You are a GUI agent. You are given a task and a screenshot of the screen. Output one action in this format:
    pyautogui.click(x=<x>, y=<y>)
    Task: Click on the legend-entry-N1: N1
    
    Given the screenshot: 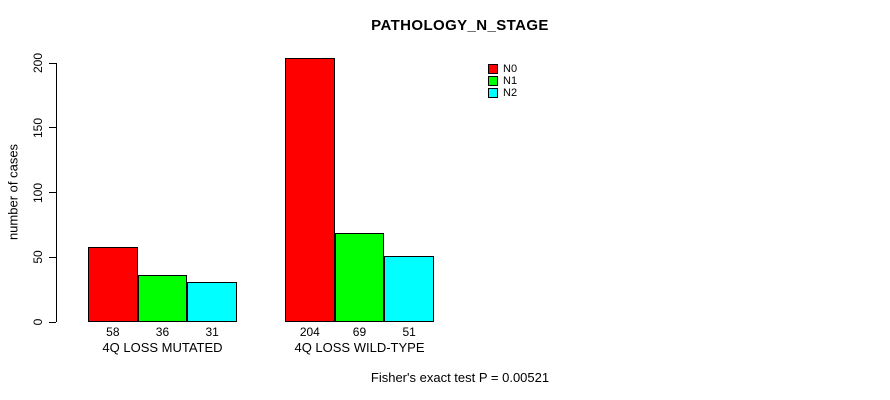 What is the action you would take?
    pyautogui.click(x=503, y=81)
    